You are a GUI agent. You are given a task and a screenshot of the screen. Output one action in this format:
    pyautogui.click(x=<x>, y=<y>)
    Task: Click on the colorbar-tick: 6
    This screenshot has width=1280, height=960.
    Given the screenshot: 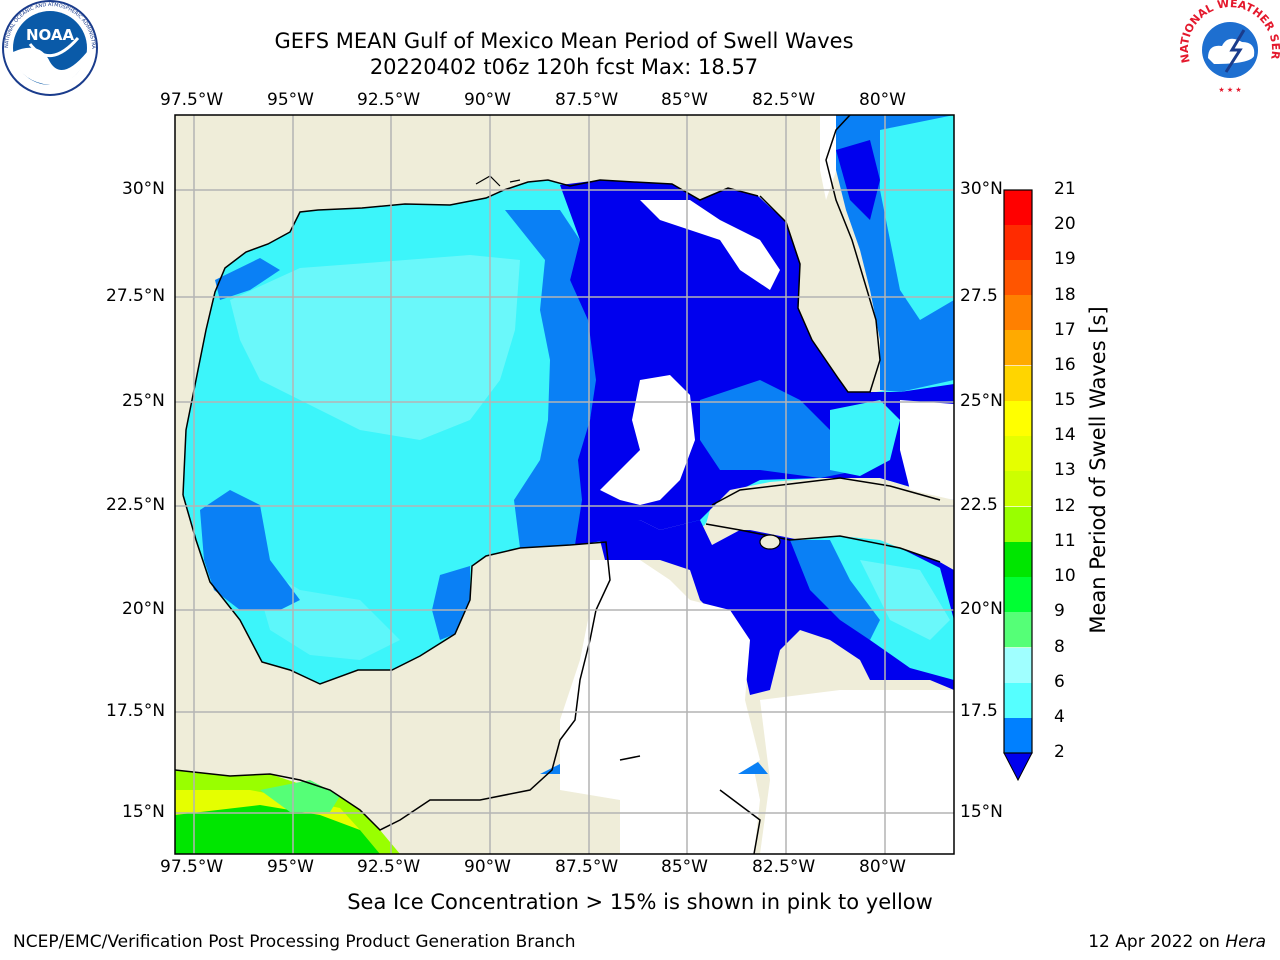 What is the action you would take?
    pyautogui.click(x=1059, y=682)
    